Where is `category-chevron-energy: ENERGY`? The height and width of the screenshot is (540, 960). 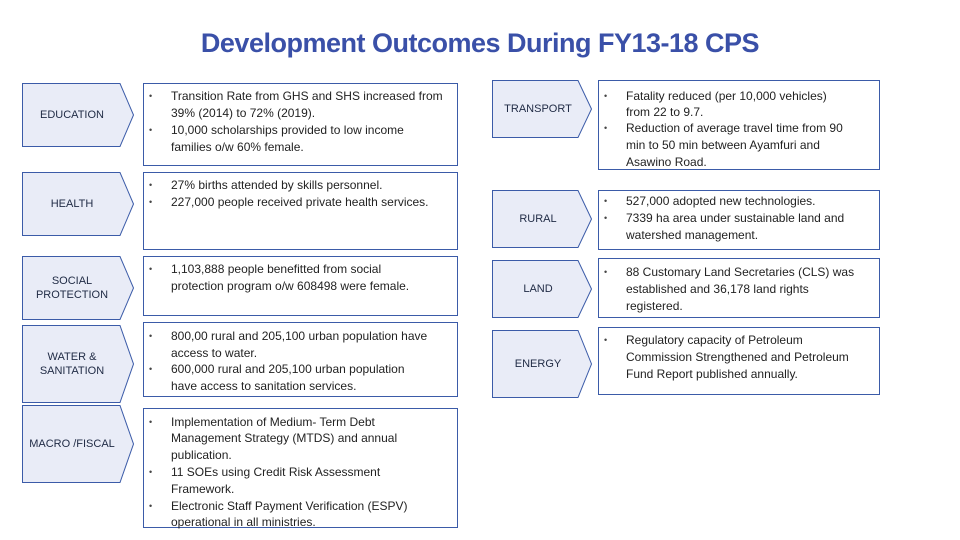
category-chevron-energy: ENERGY is located at coordinates (542, 364).